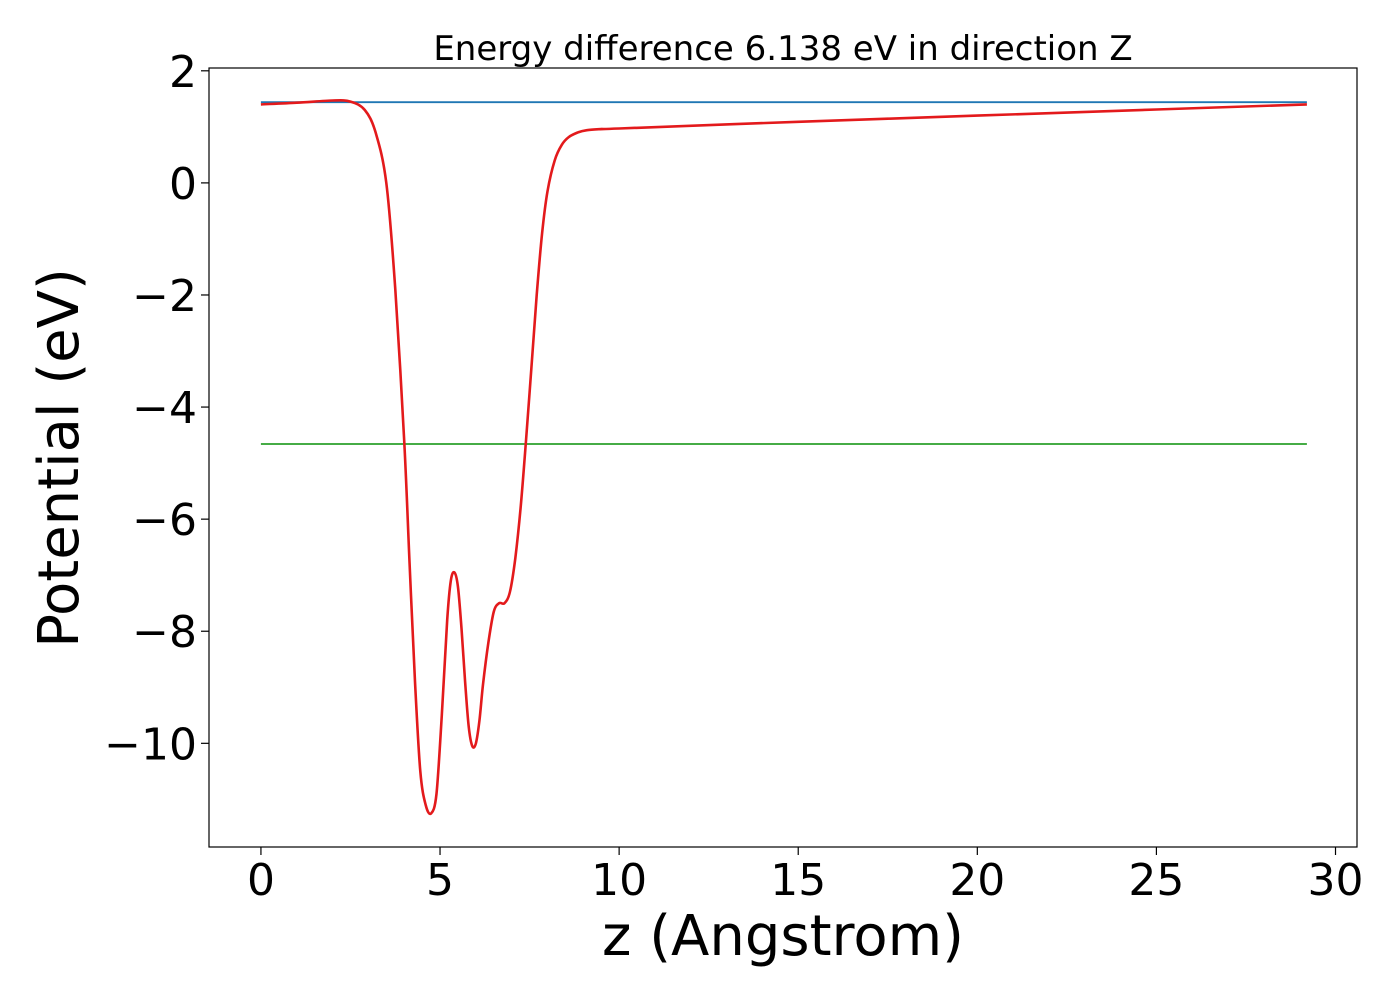 The image size is (1400, 1000). I want to click on y-tick-label: −6, so click(164, 520).